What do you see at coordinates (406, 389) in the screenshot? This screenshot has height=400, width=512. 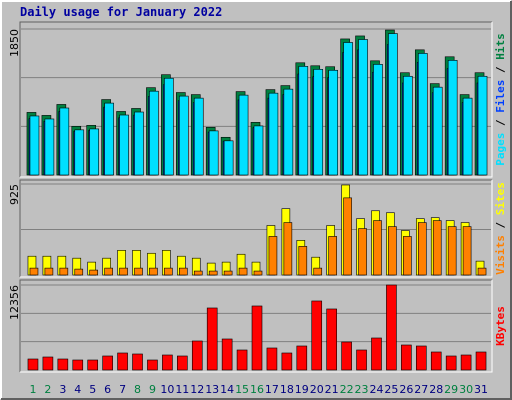 I see `x-tick-label: 26` at bounding box center [406, 389].